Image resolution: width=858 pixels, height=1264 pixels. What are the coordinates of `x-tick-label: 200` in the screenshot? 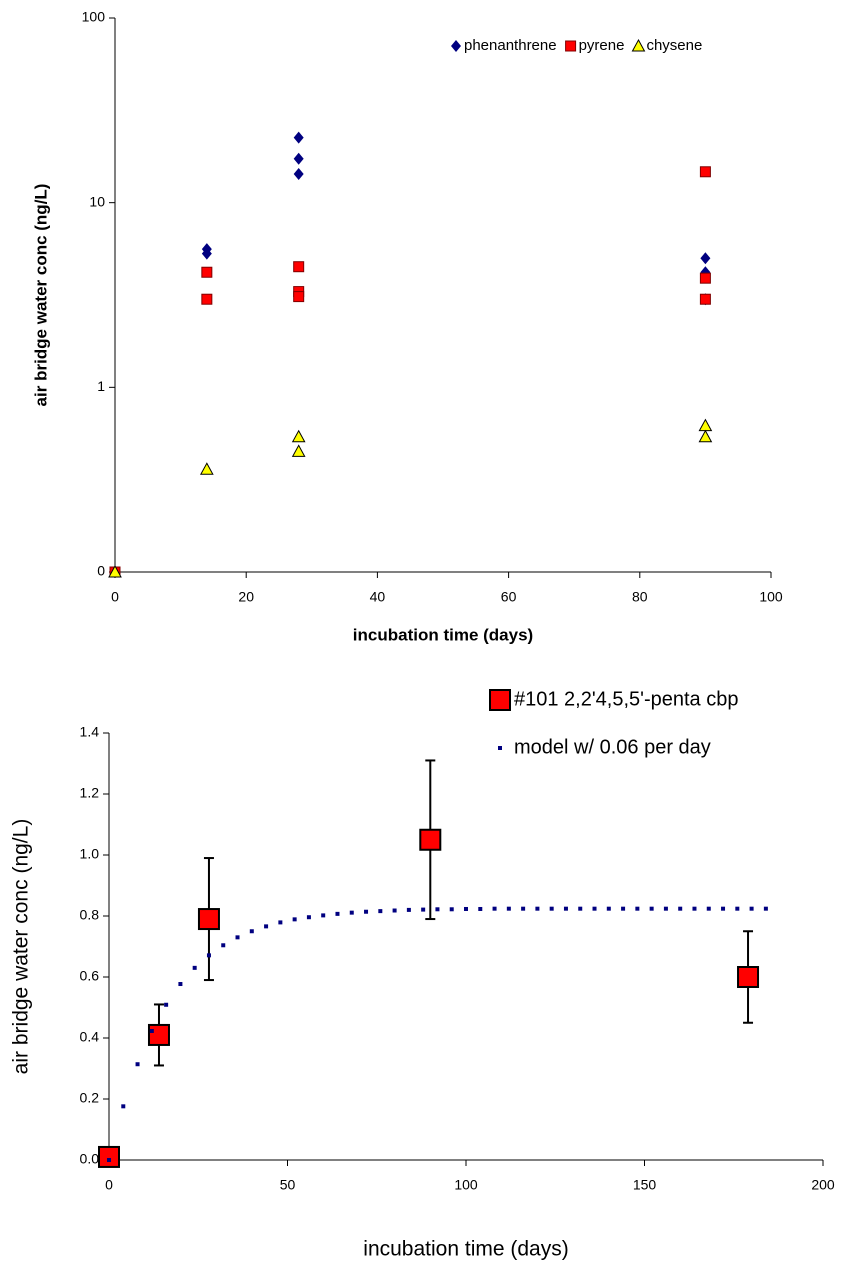 It's located at (823, 1185).